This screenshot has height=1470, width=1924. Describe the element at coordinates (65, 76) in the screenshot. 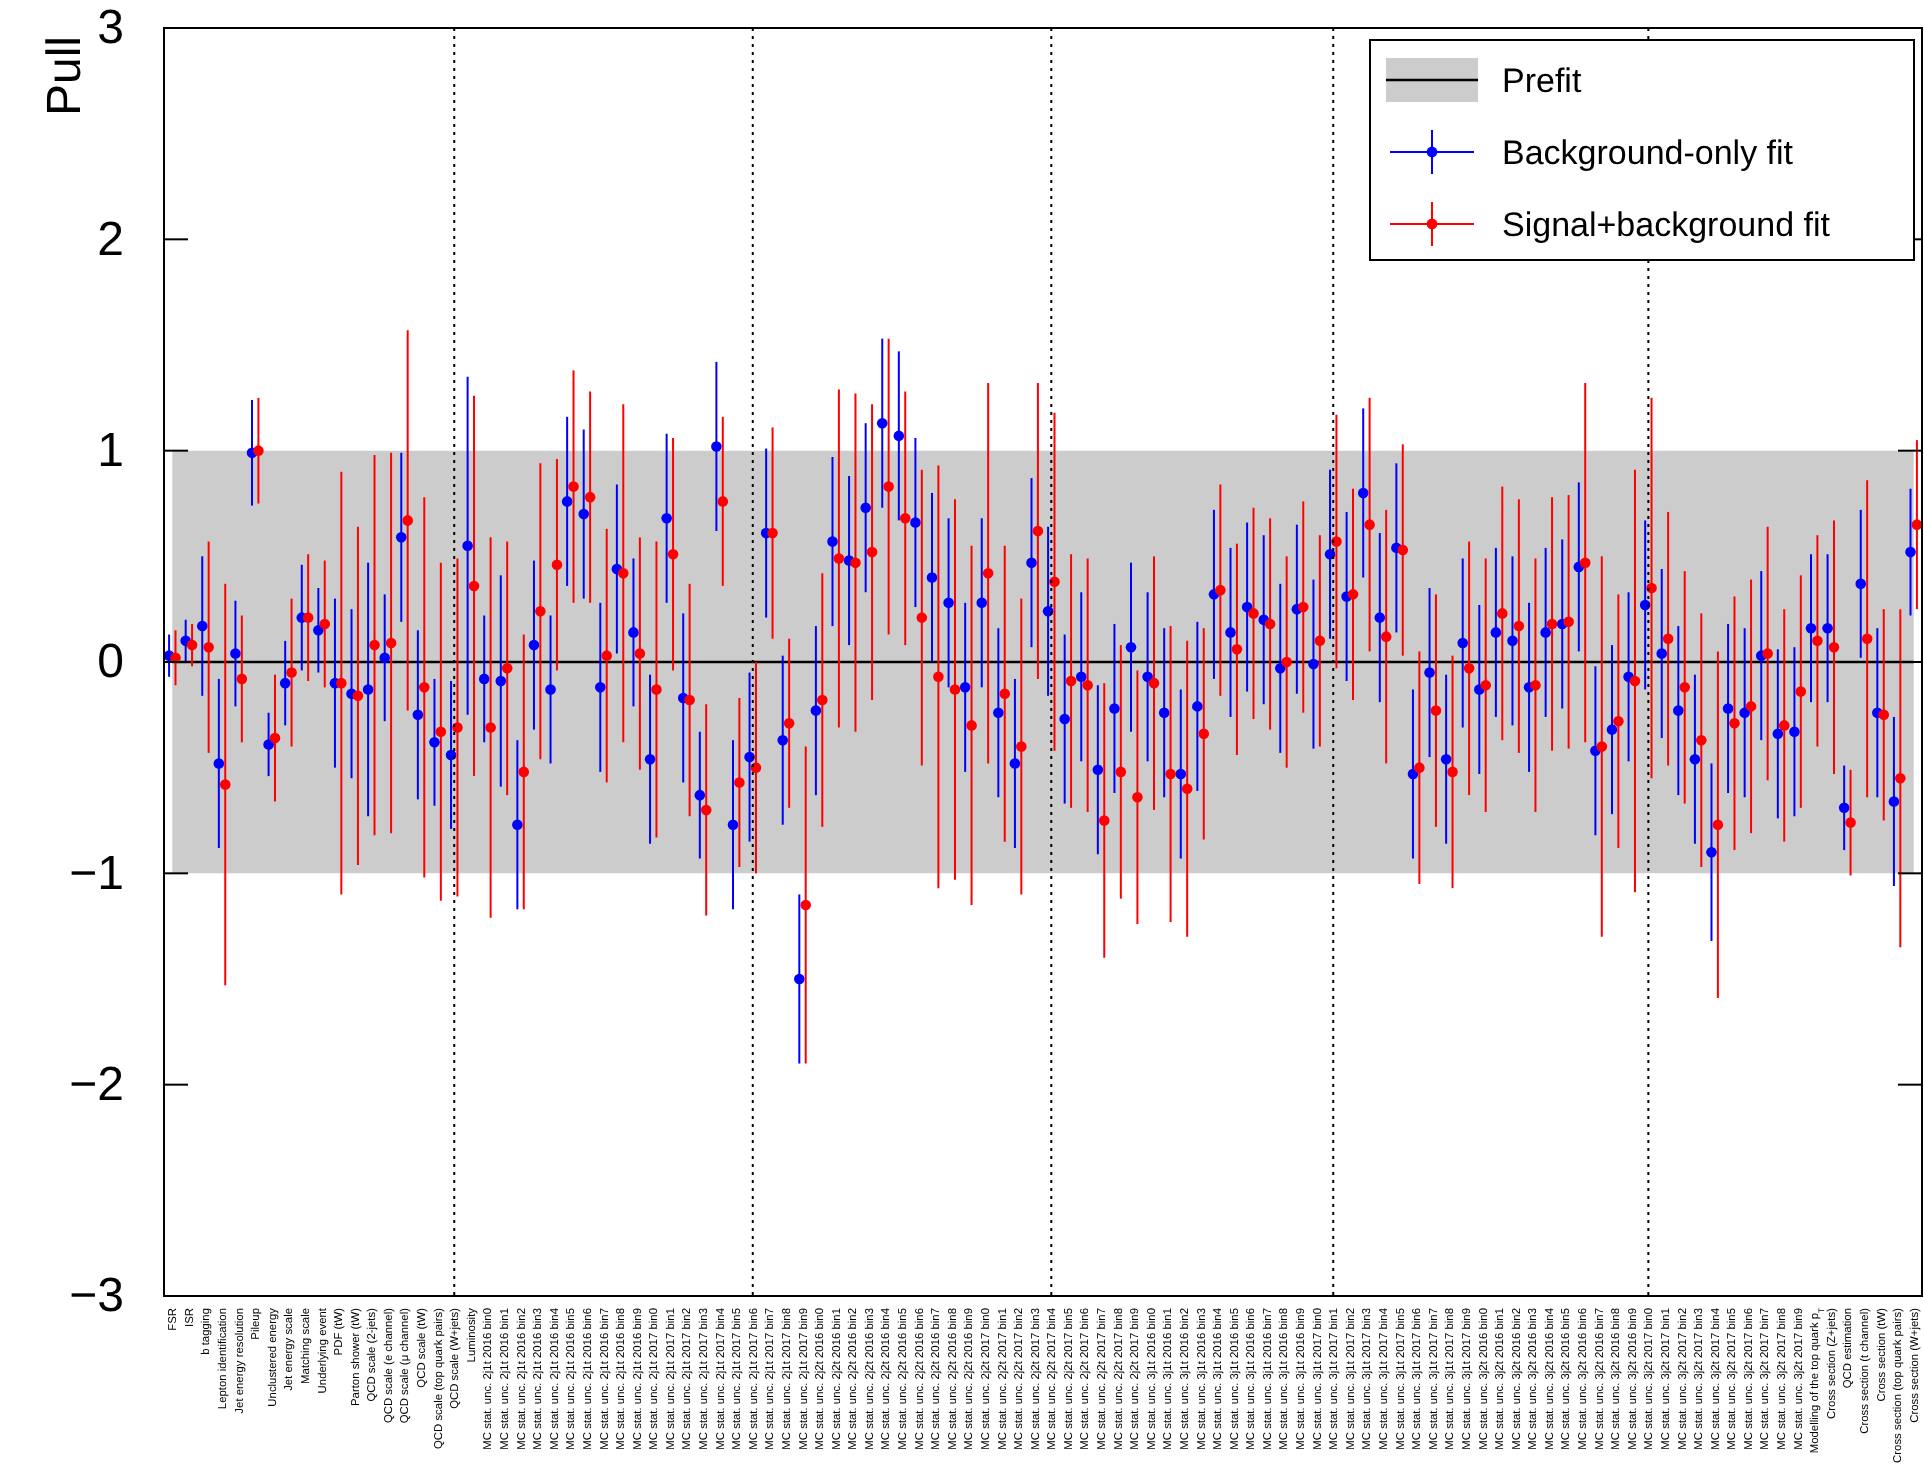

I see `y-axis-title: Pull` at that location.